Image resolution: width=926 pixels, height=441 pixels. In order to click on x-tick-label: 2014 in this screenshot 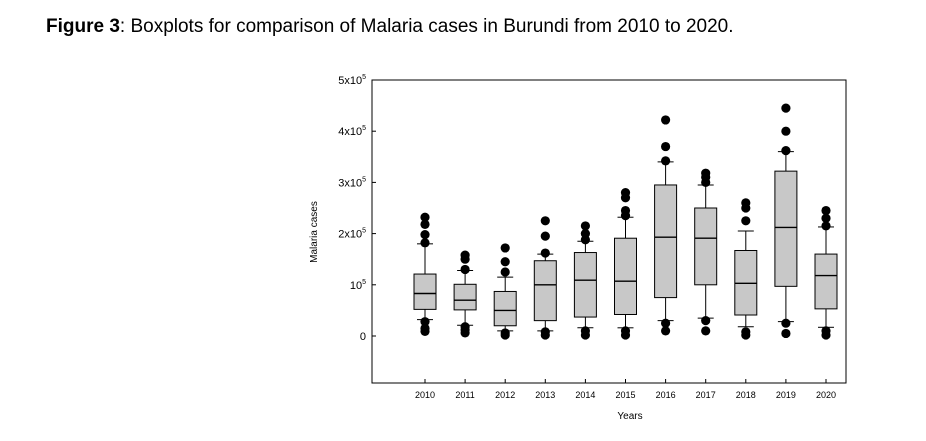, I will do `click(585, 395)`.